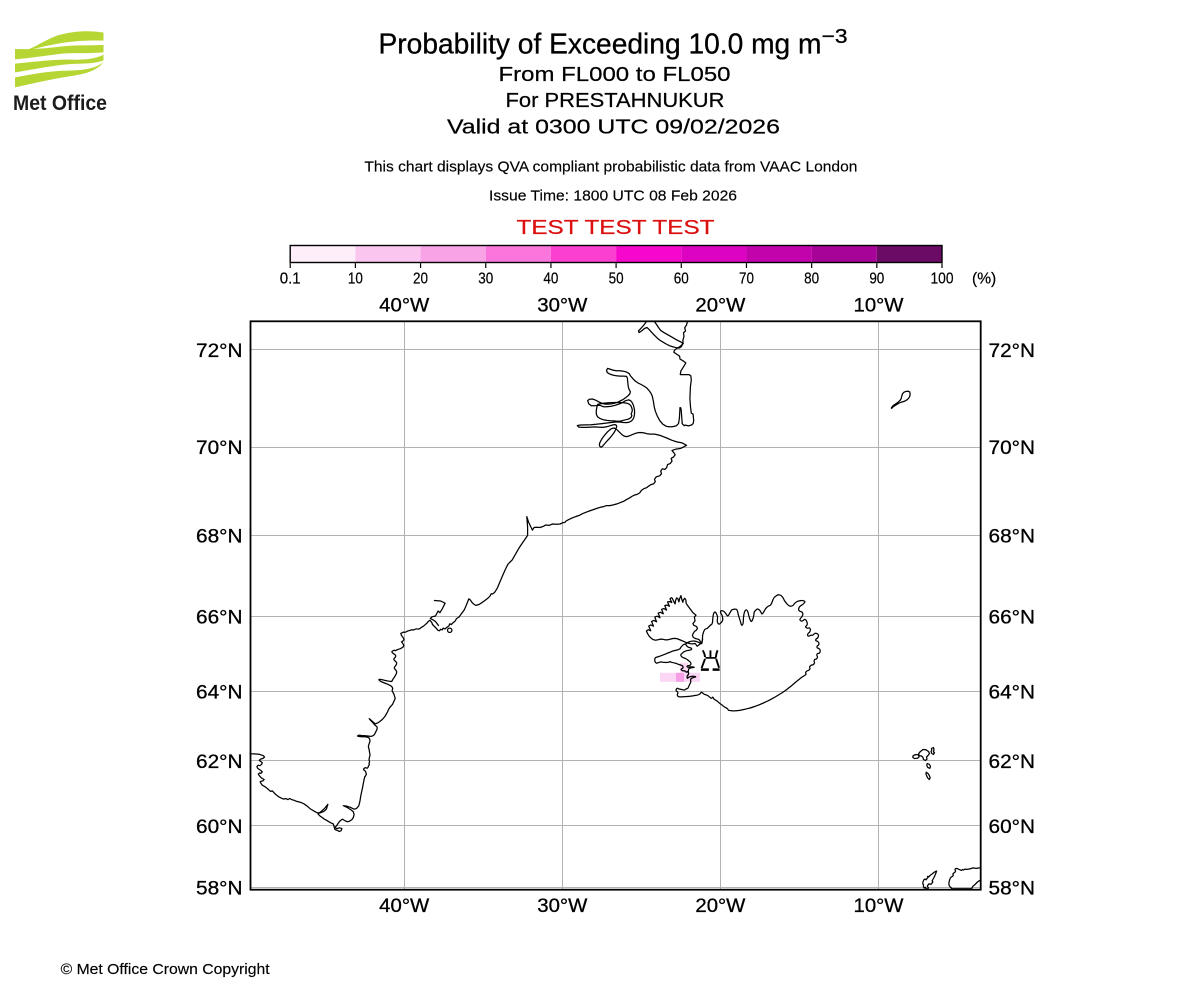 This screenshot has width=1200, height=1000. I want to click on svg-text: 50, so click(616, 279).